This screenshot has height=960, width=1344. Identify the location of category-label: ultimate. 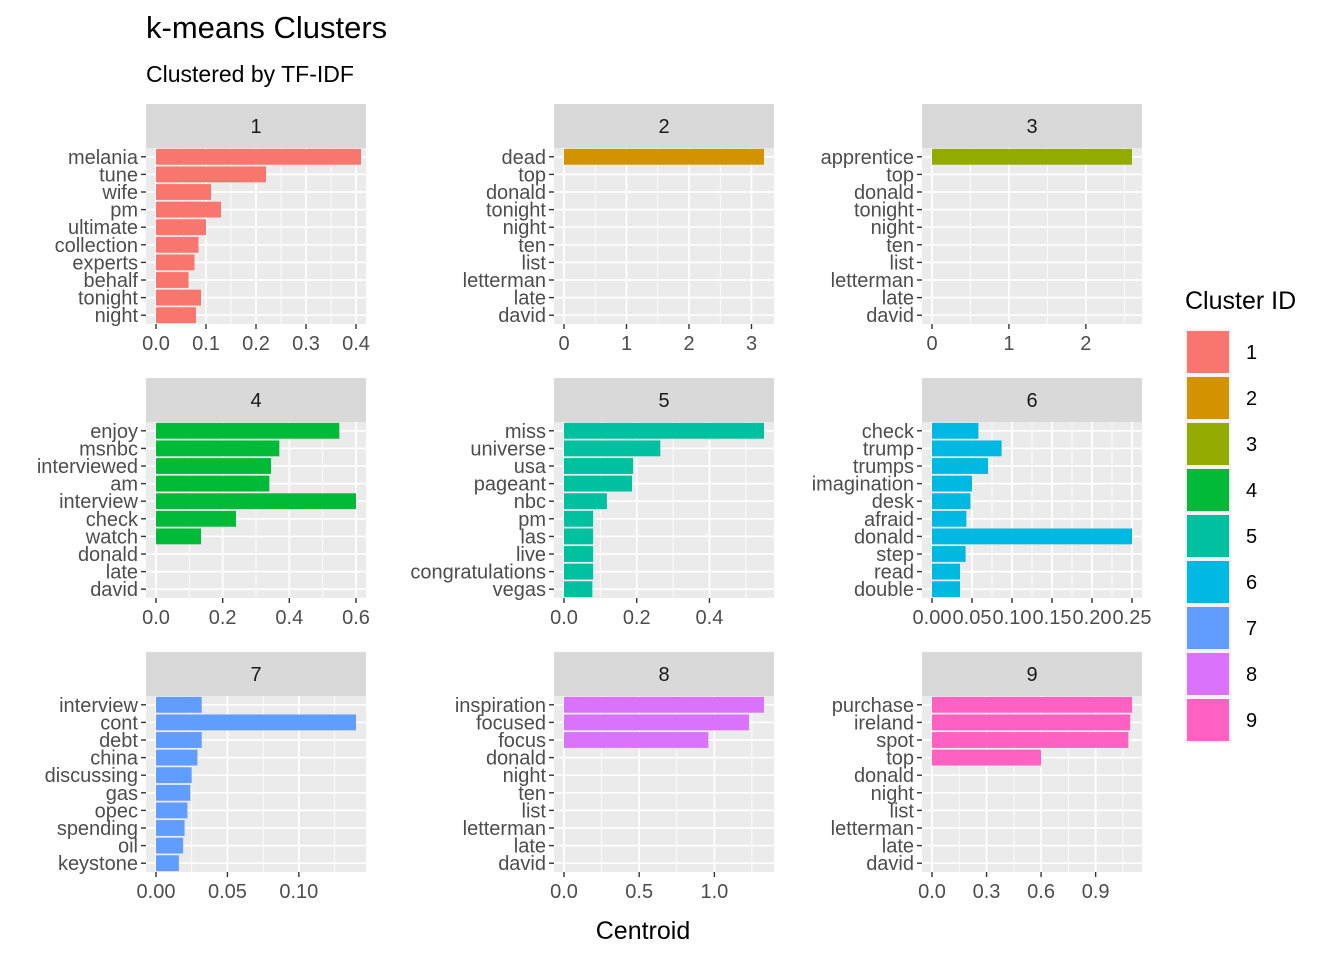
(103, 228).